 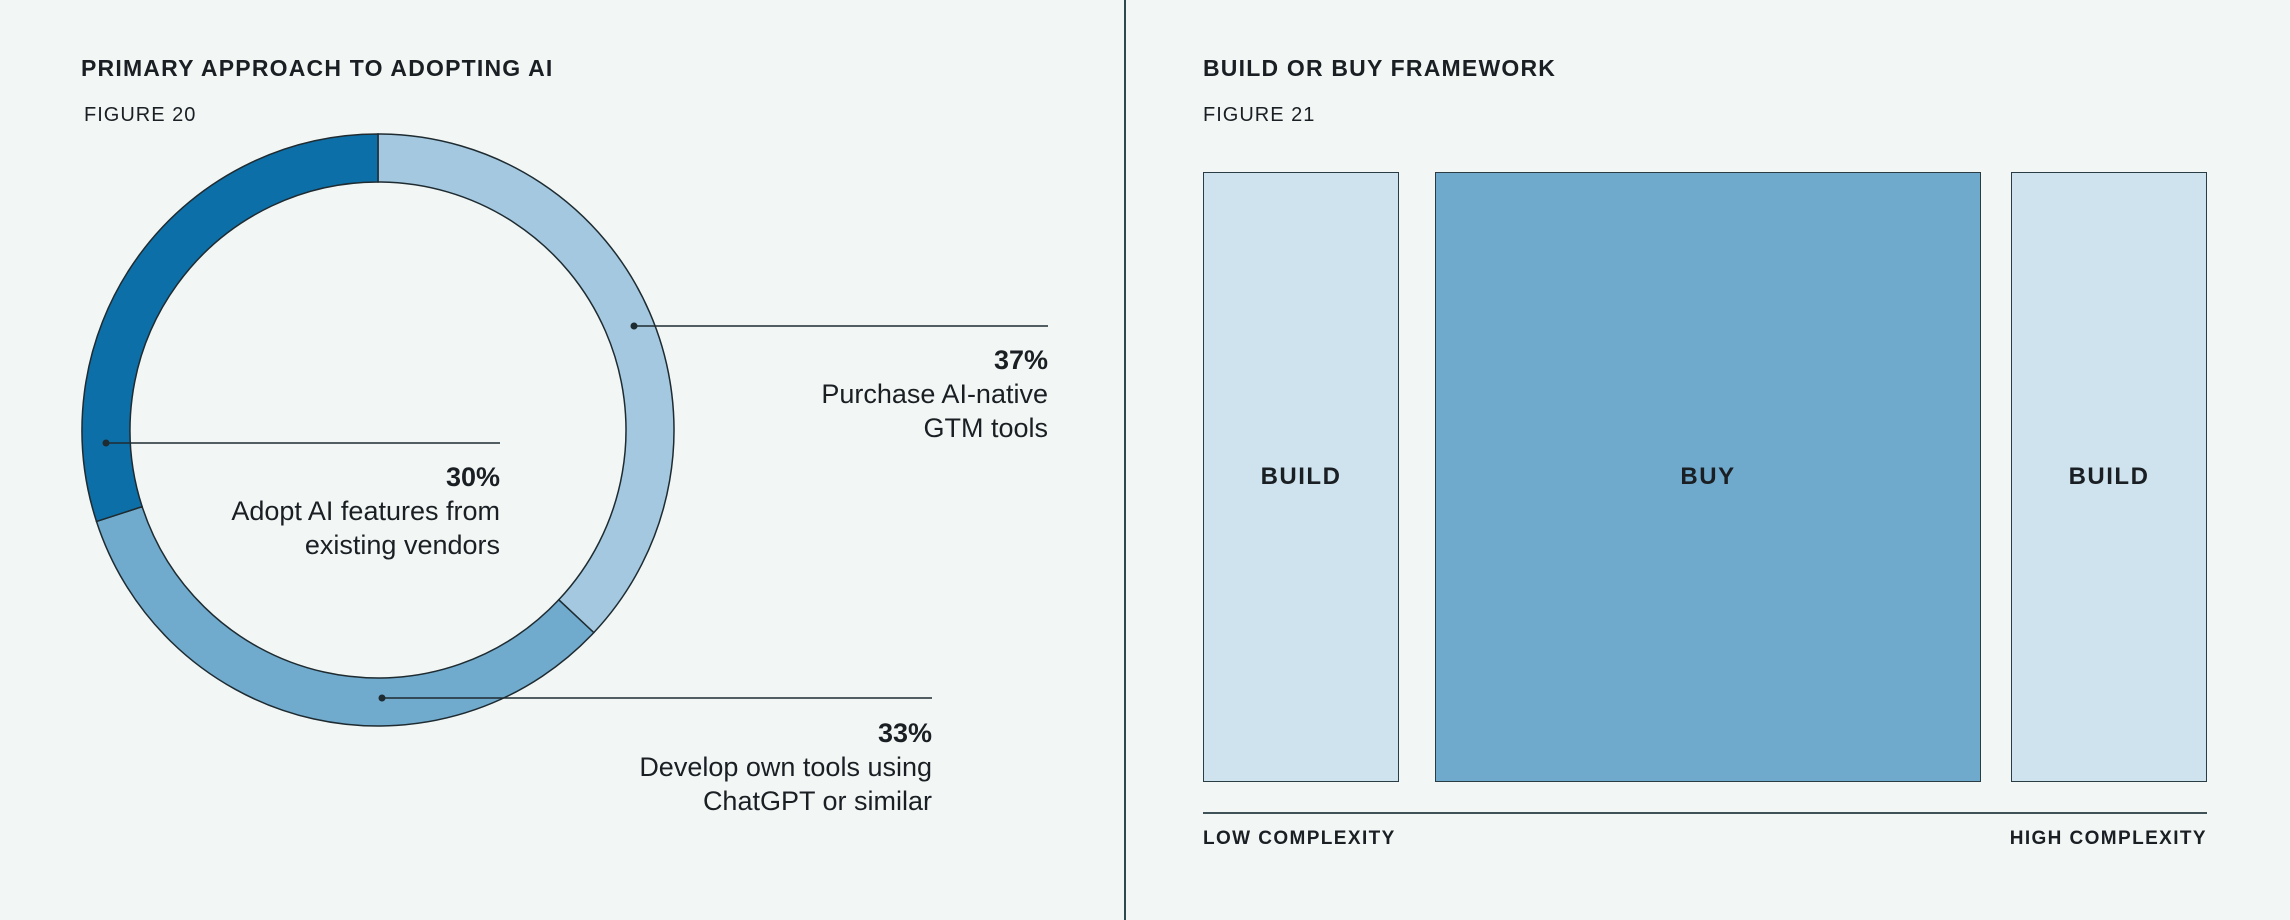 I want to click on slice-desc-line-1: Develop own tools using, so click(x=785, y=767).